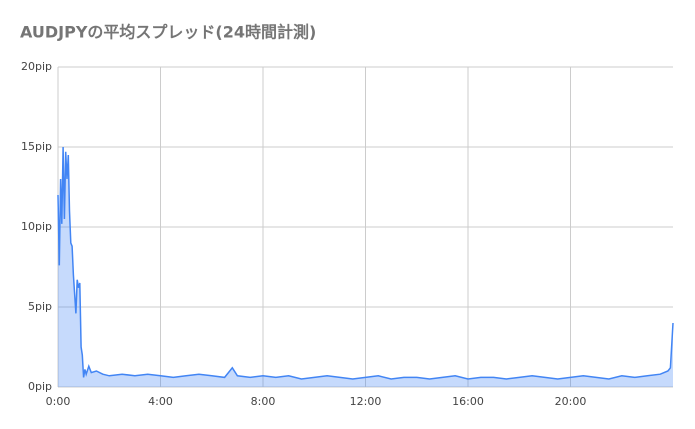 The image size is (695, 429). I want to click on x-tick-label: 8:00, so click(263, 401).